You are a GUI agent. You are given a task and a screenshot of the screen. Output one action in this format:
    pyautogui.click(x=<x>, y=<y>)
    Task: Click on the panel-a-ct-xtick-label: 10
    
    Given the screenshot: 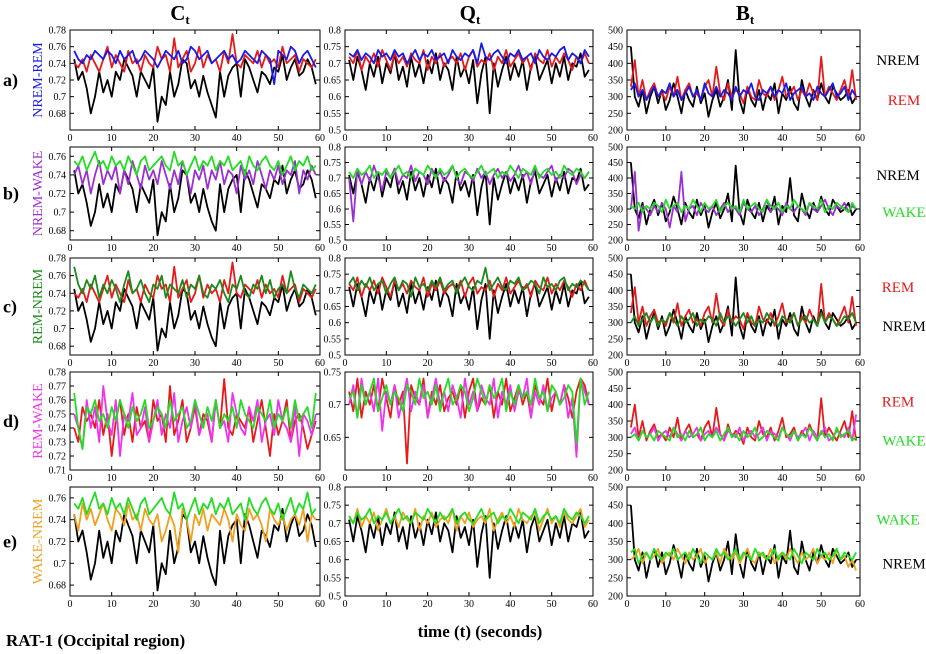 What is the action you would take?
    pyautogui.click(x=112, y=138)
    